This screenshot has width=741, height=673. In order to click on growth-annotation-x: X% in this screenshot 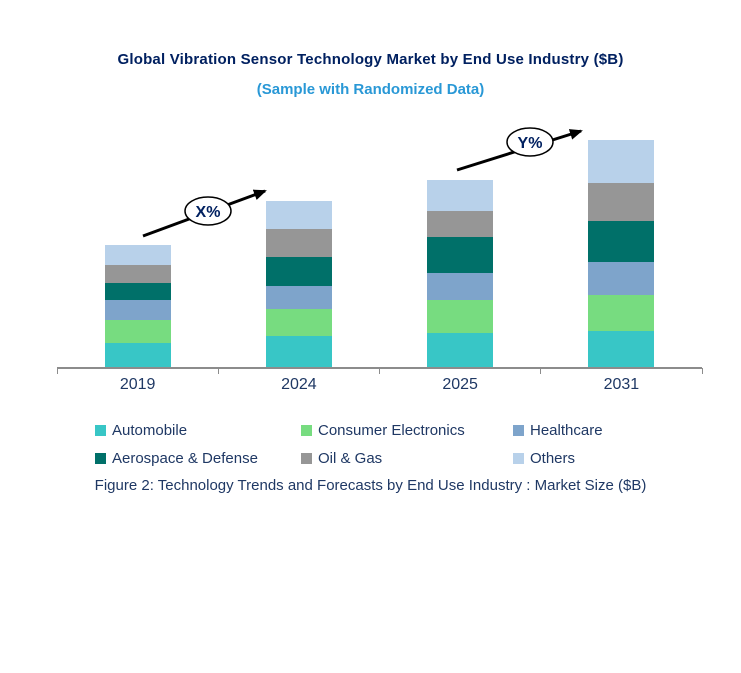, I will do `click(204, 213)`.